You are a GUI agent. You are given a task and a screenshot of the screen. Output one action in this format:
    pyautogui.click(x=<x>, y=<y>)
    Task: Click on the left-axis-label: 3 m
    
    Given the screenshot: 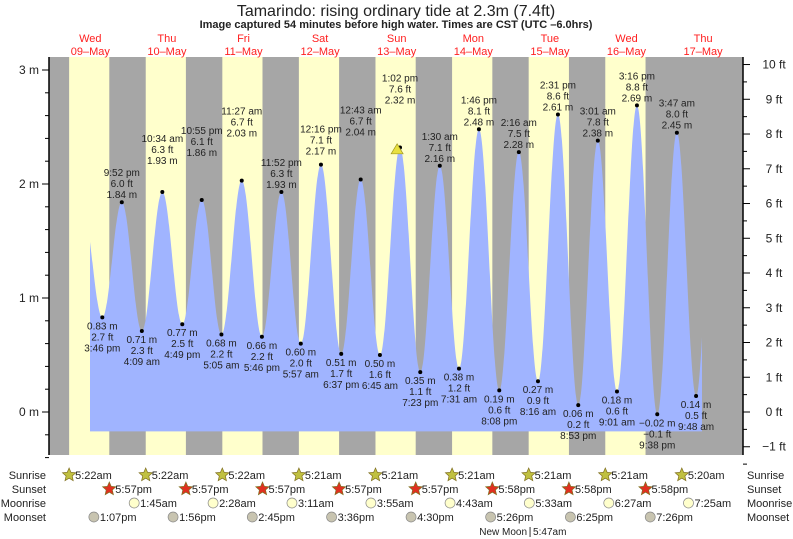 What is the action you would take?
    pyautogui.click(x=29, y=70)
    